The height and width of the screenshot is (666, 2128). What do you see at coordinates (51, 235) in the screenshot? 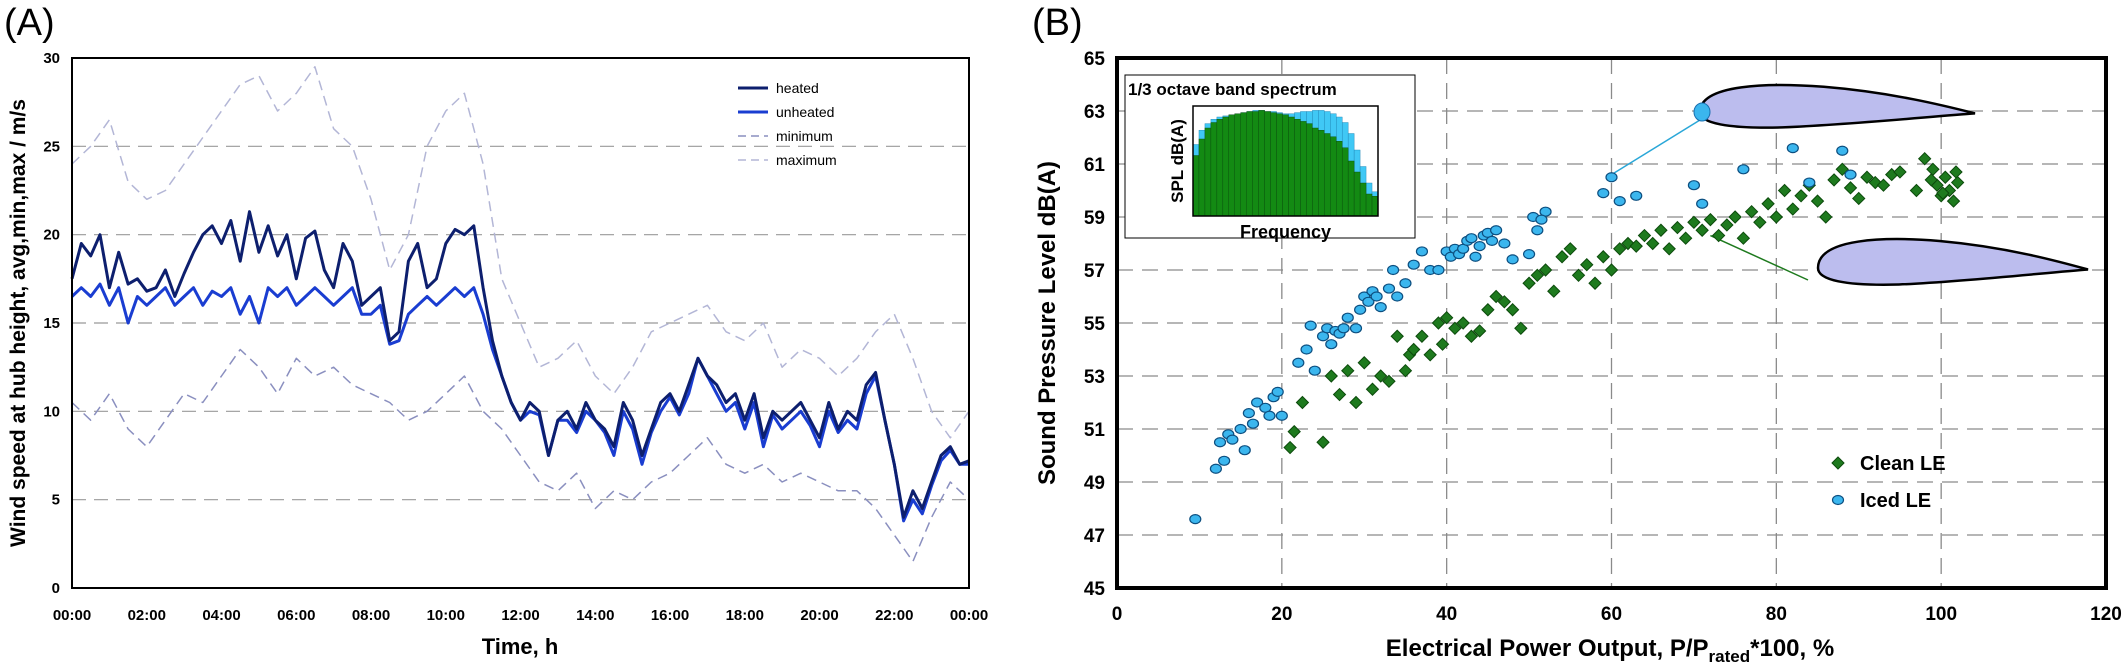
I see `a-y-tick-label: 20` at bounding box center [51, 235].